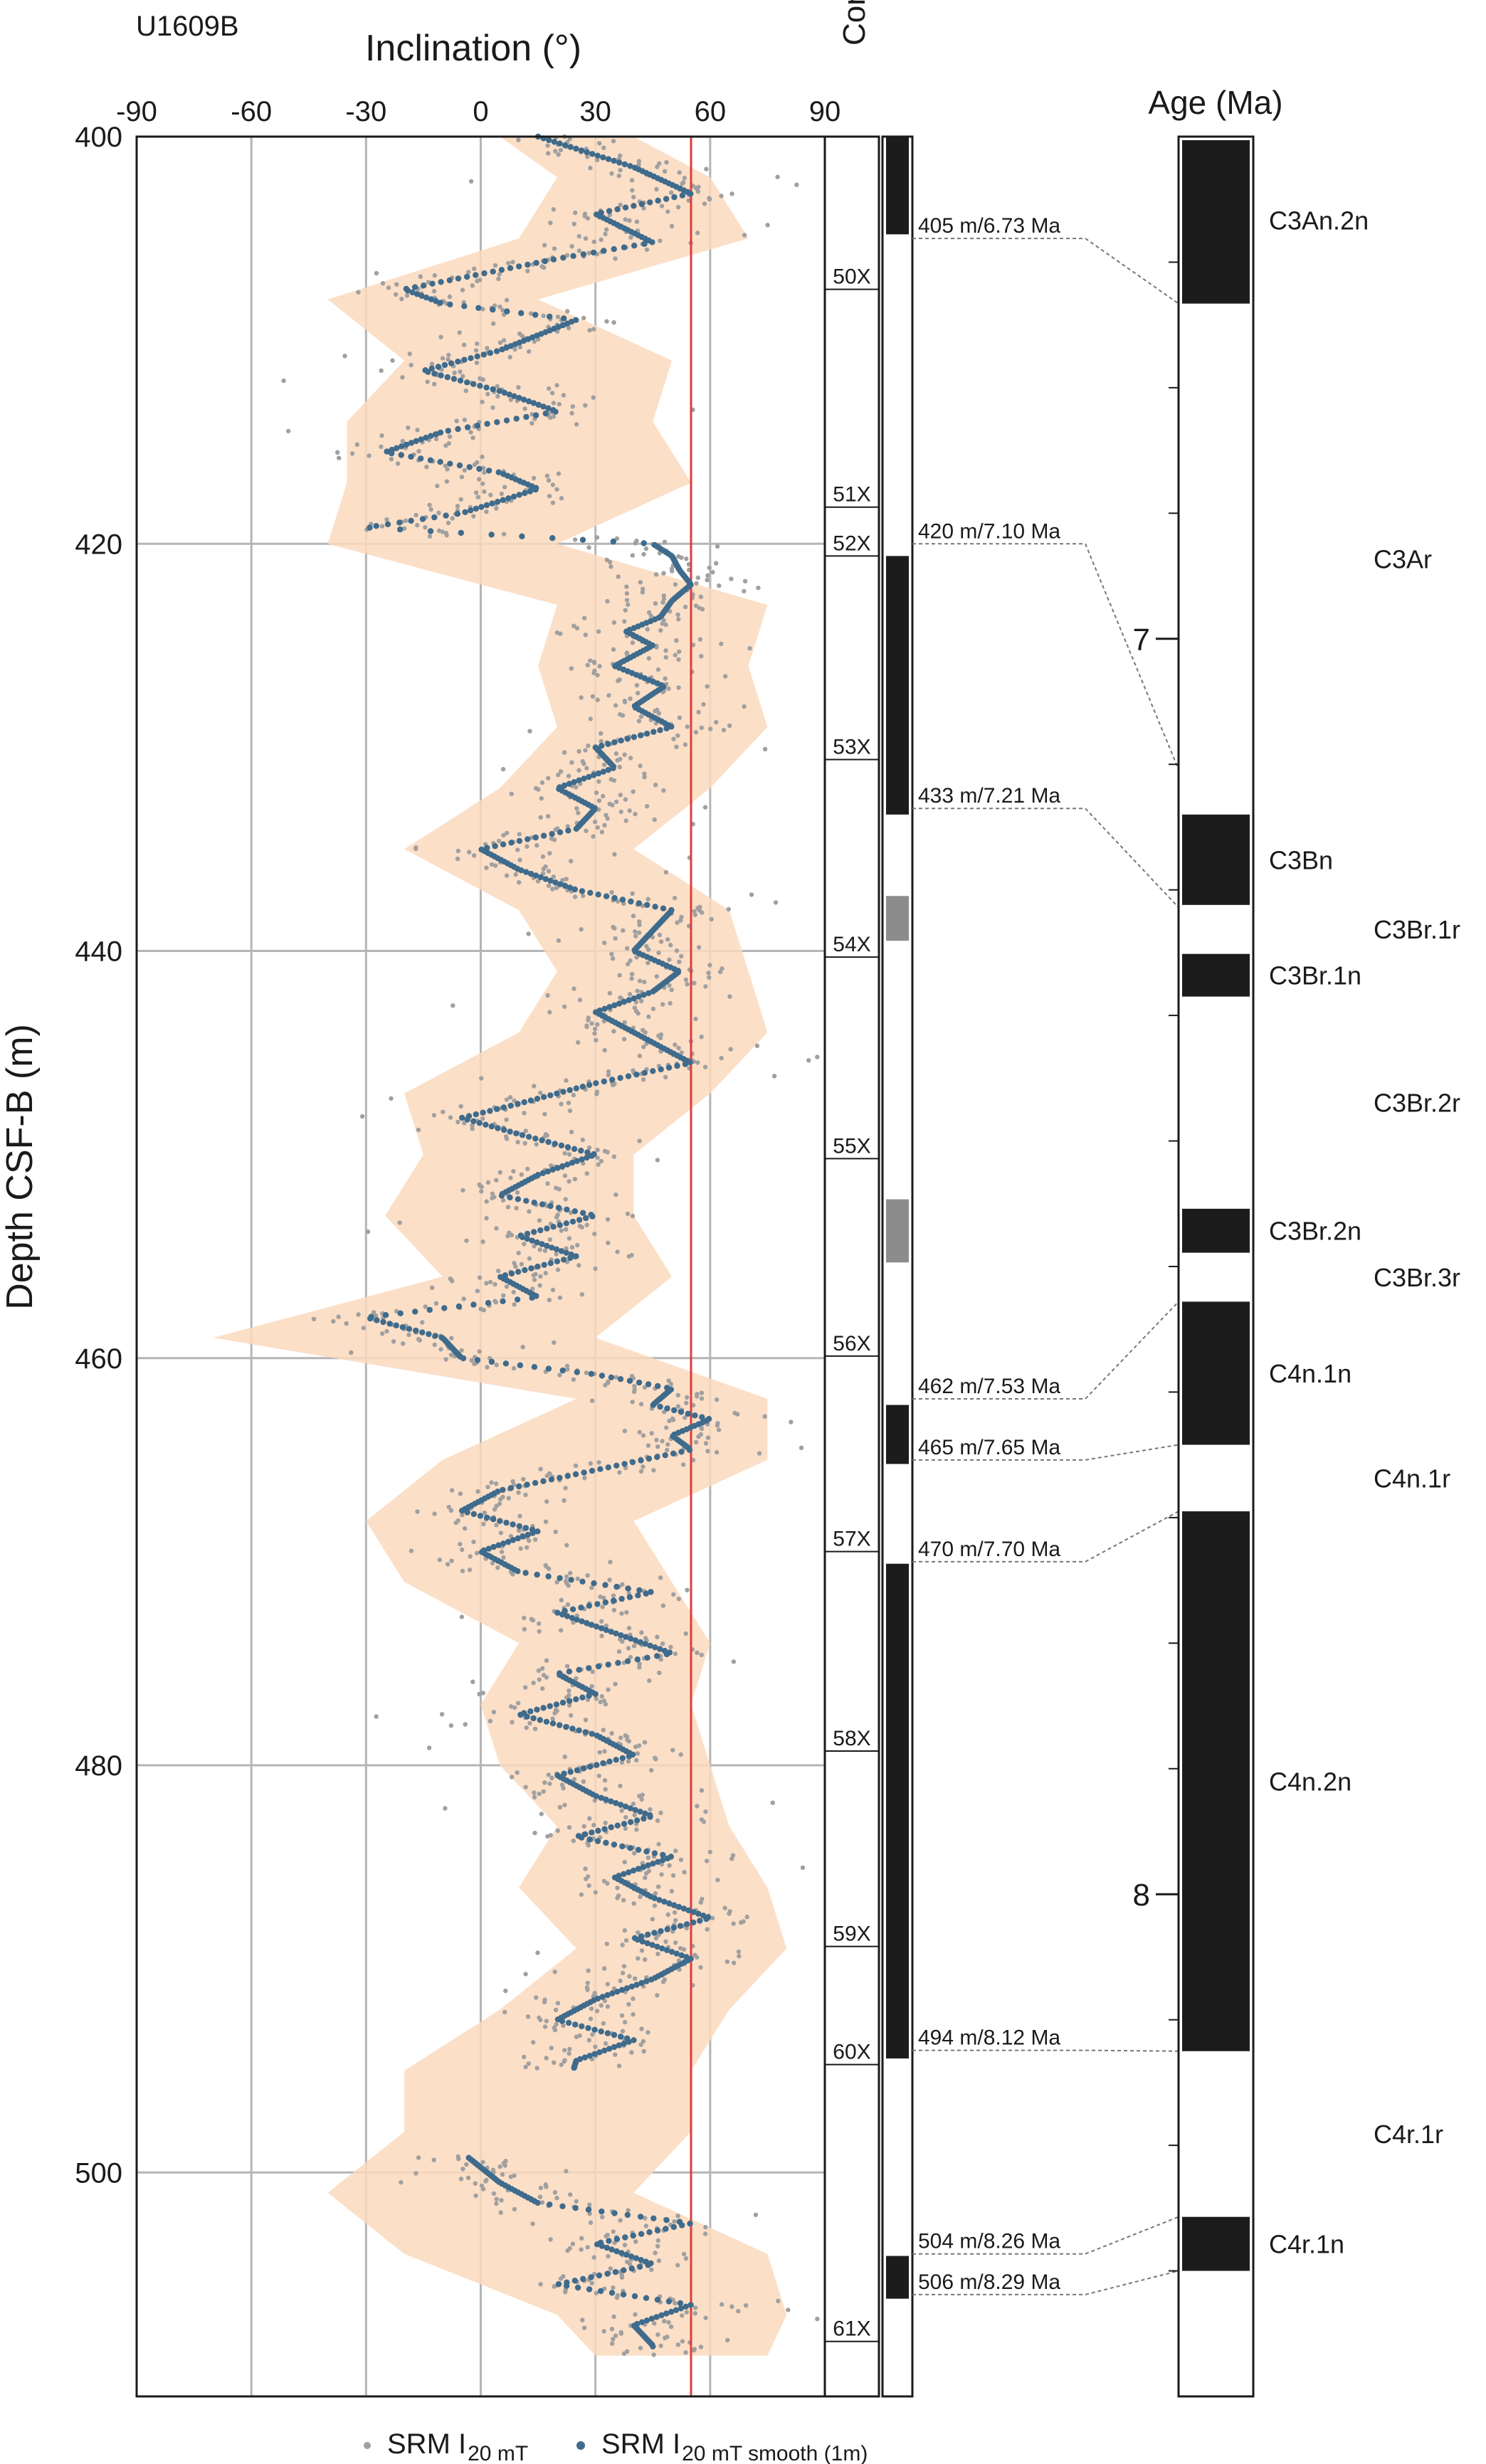  What do you see at coordinates (897, 1231) in the screenshot?
I see `uncertain-polarity-interval` at bounding box center [897, 1231].